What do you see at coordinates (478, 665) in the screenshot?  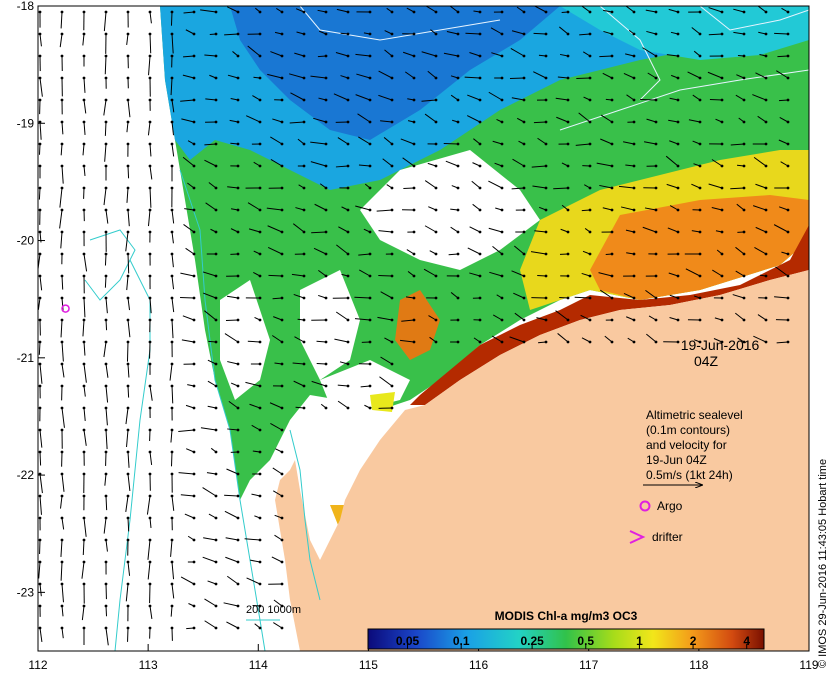 I see `x-tick-label: 116` at bounding box center [478, 665].